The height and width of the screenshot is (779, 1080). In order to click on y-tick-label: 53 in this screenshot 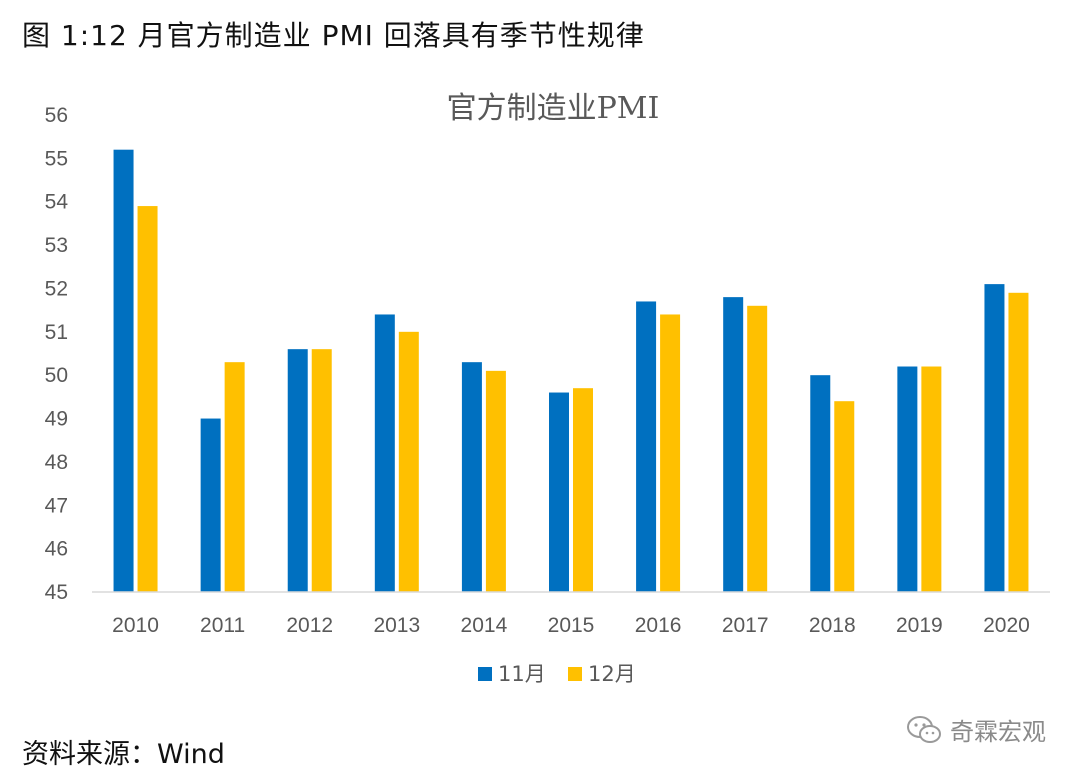, I will do `click(56, 245)`.